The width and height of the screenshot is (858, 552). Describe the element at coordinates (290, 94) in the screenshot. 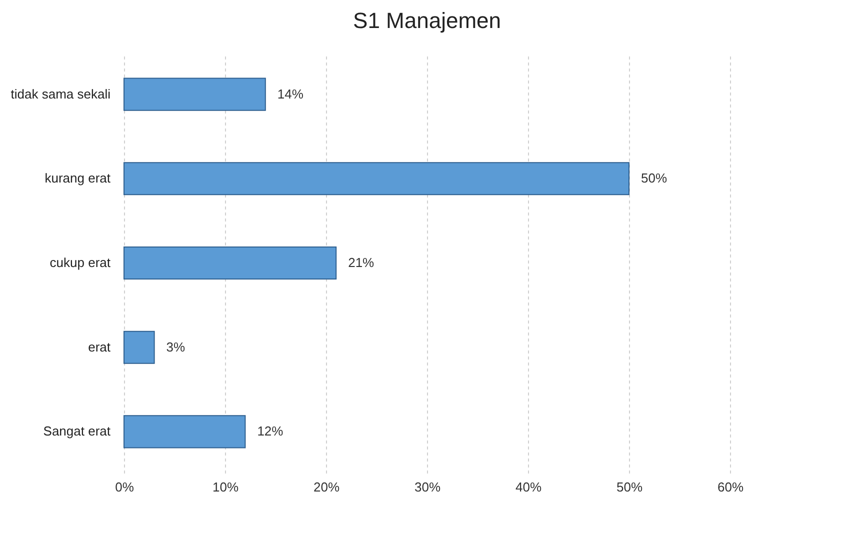

I see `data-label: 14%` at that location.